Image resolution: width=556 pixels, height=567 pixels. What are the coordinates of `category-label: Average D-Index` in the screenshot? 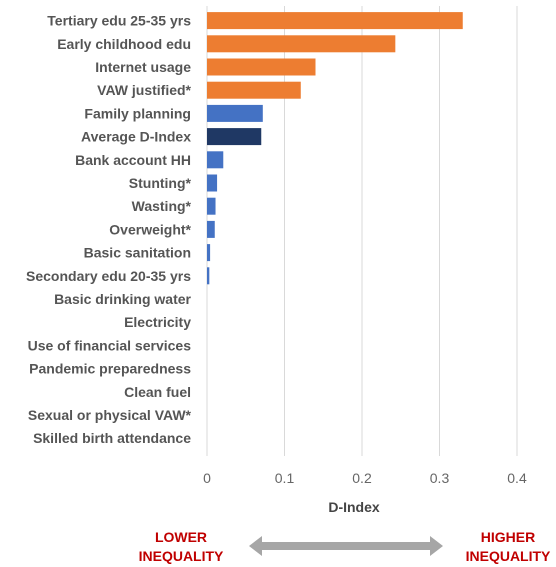 It's located at (136, 137).